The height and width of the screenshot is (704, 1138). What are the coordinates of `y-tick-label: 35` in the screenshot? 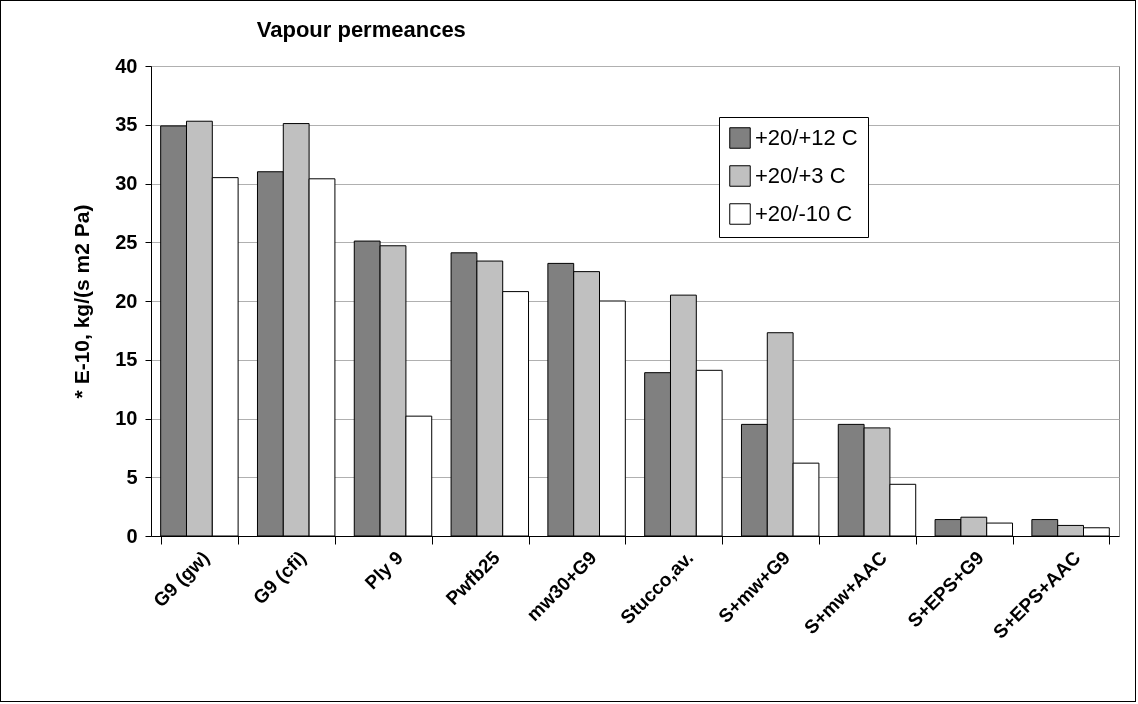 It's located at (126, 124).